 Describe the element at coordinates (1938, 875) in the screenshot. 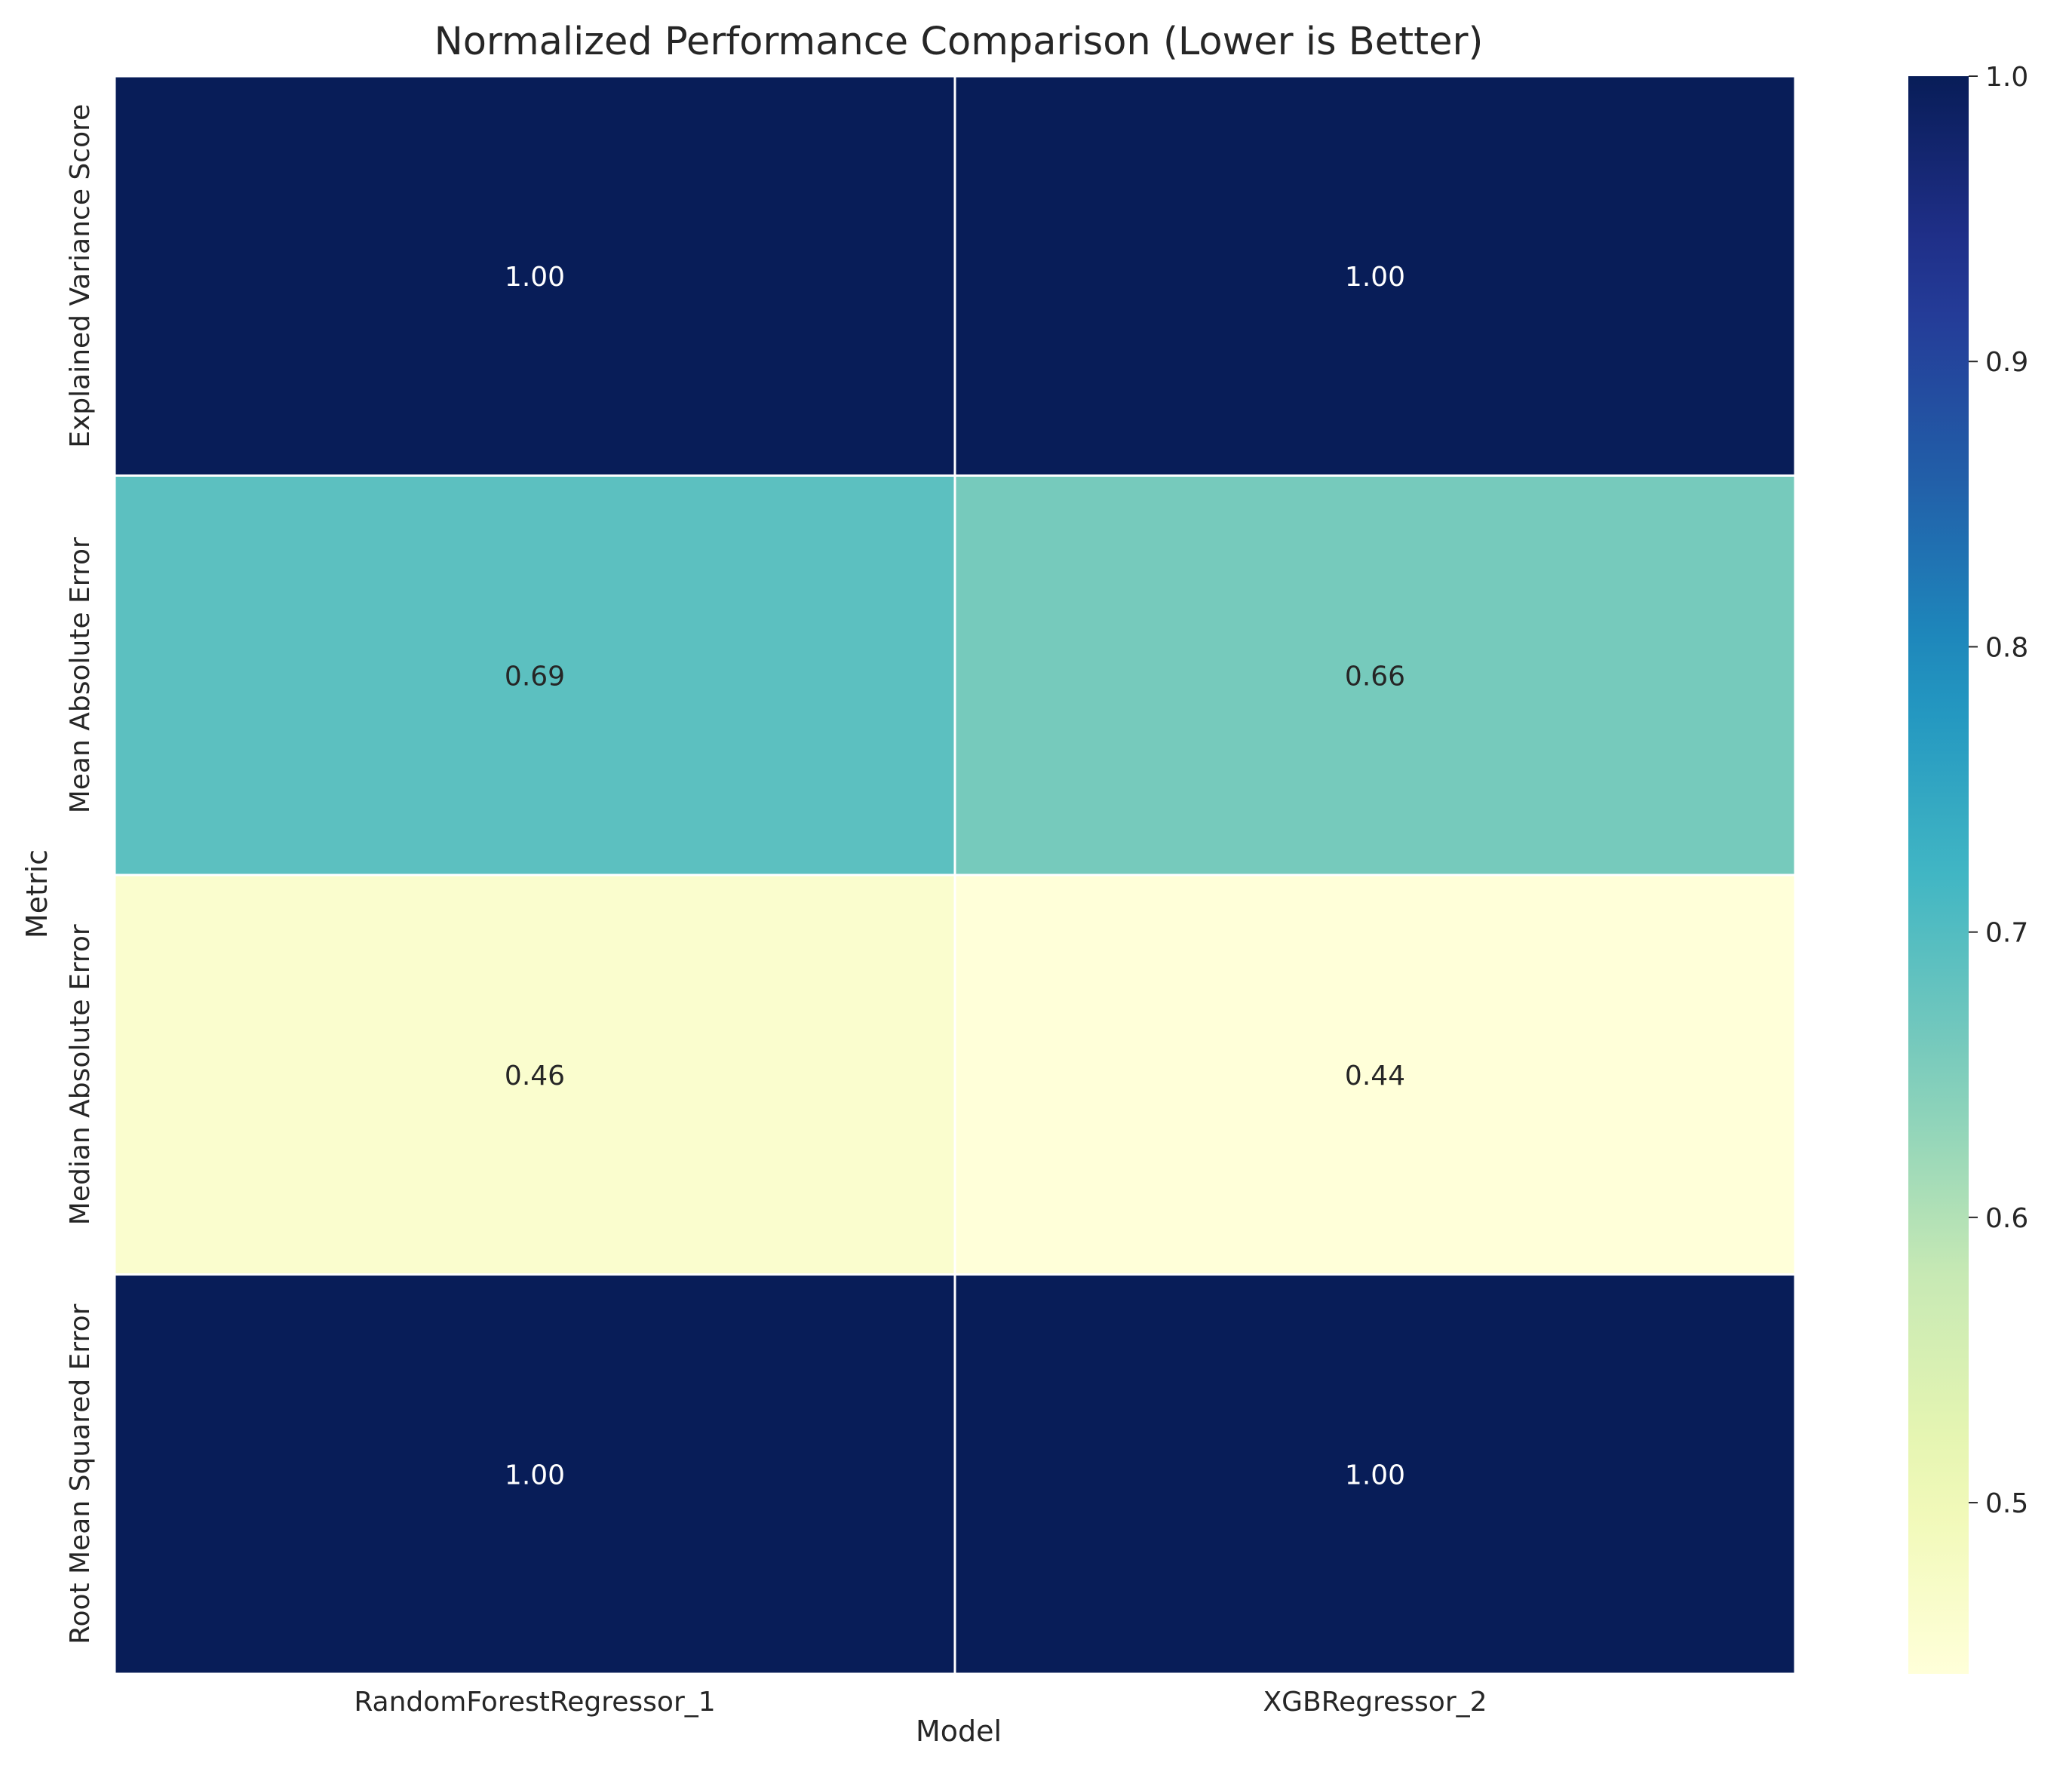

I see `colorbar-gradient` at that location.